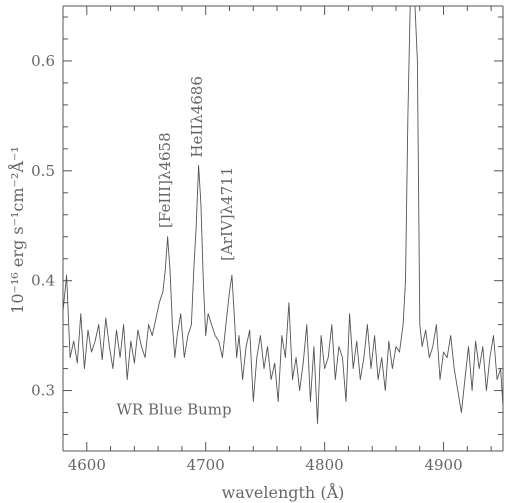 This screenshot has width=505, height=503. I want to click on annotation-label: [FeIII]λ4658, so click(165, 180).